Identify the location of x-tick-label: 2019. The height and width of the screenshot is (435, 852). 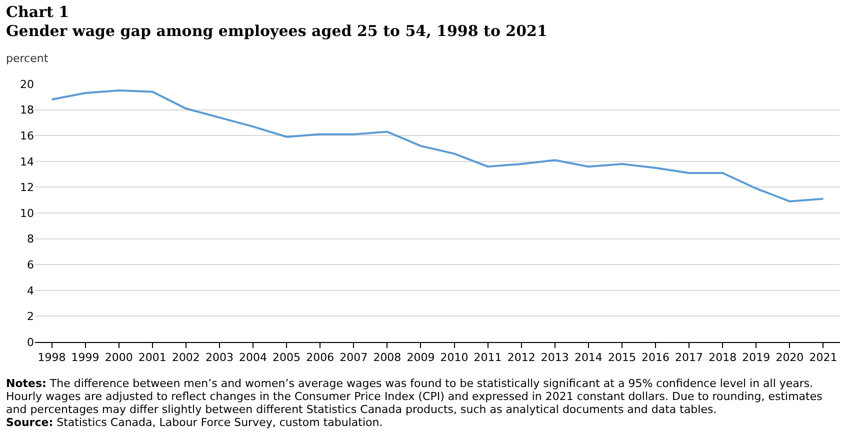
(756, 357).